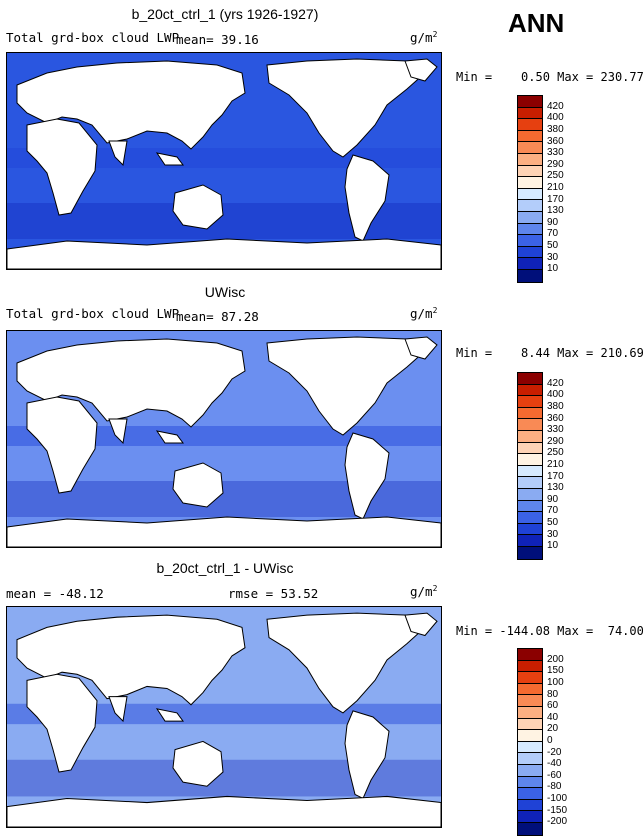 The height and width of the screenshot is (836, 643). Describe the element at coordinates (217, 316) in the screenshot. I see `panel-2-mean: mean= 87.28` at that location.